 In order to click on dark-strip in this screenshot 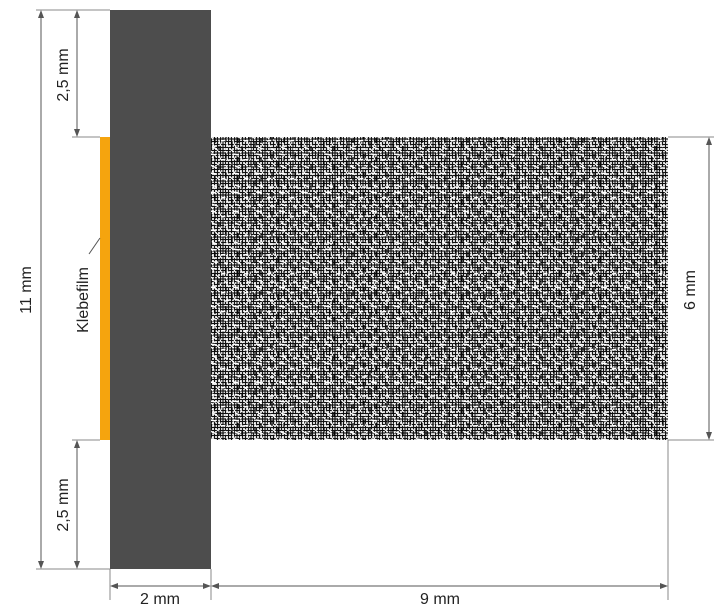, I will do `click(160, 289)`.